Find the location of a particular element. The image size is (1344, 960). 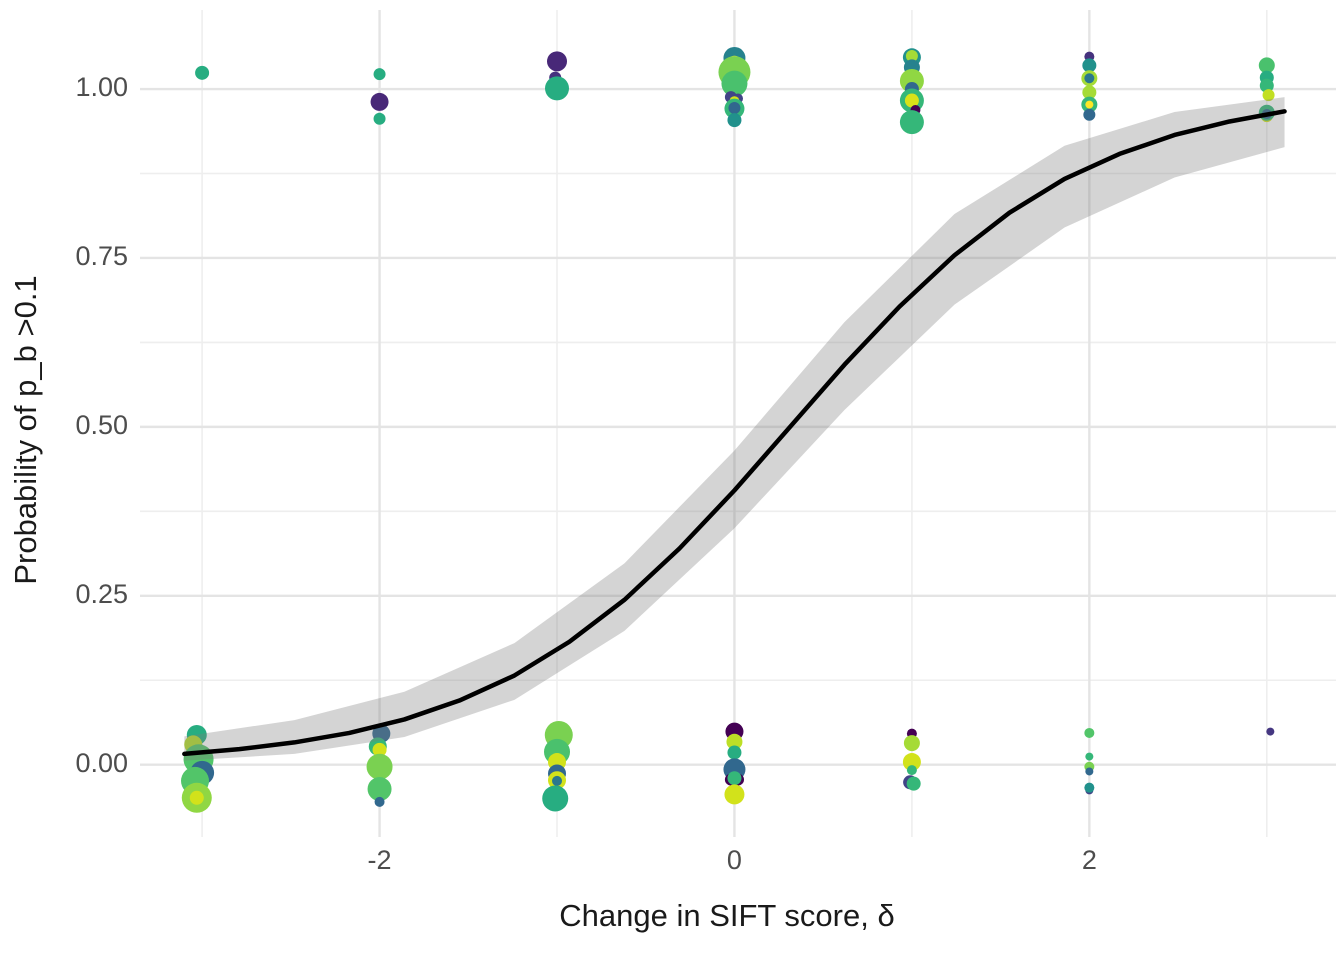

y-tick-label: 0.25 is located at coordinates (101, 594).